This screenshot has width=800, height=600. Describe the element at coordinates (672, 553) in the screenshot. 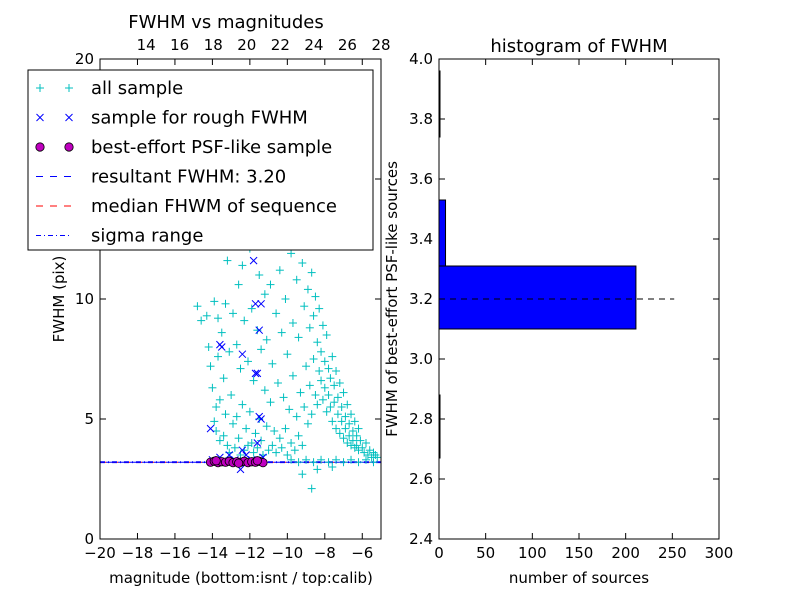

I see `histogram-x-tick-label: 250` at that location.